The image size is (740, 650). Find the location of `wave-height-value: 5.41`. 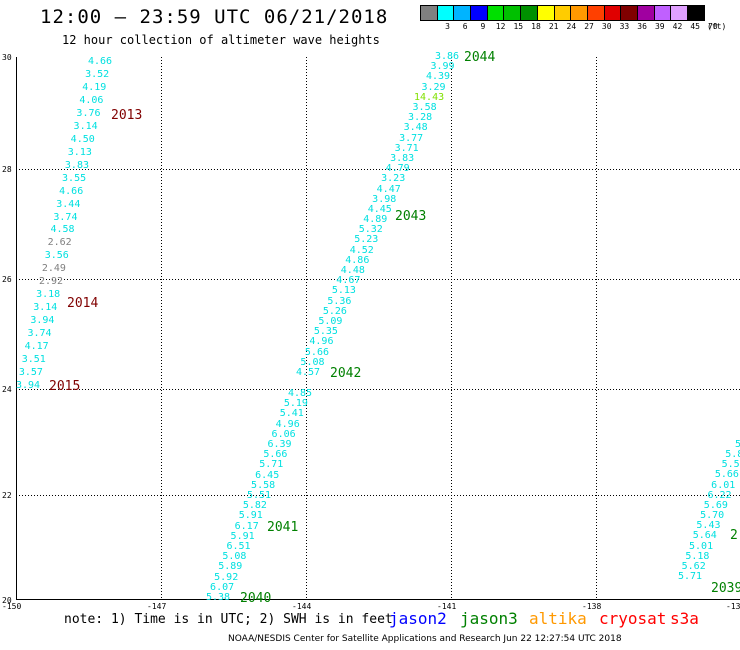

wave-height-value: 5.41 is located at coordinates (291, 414).